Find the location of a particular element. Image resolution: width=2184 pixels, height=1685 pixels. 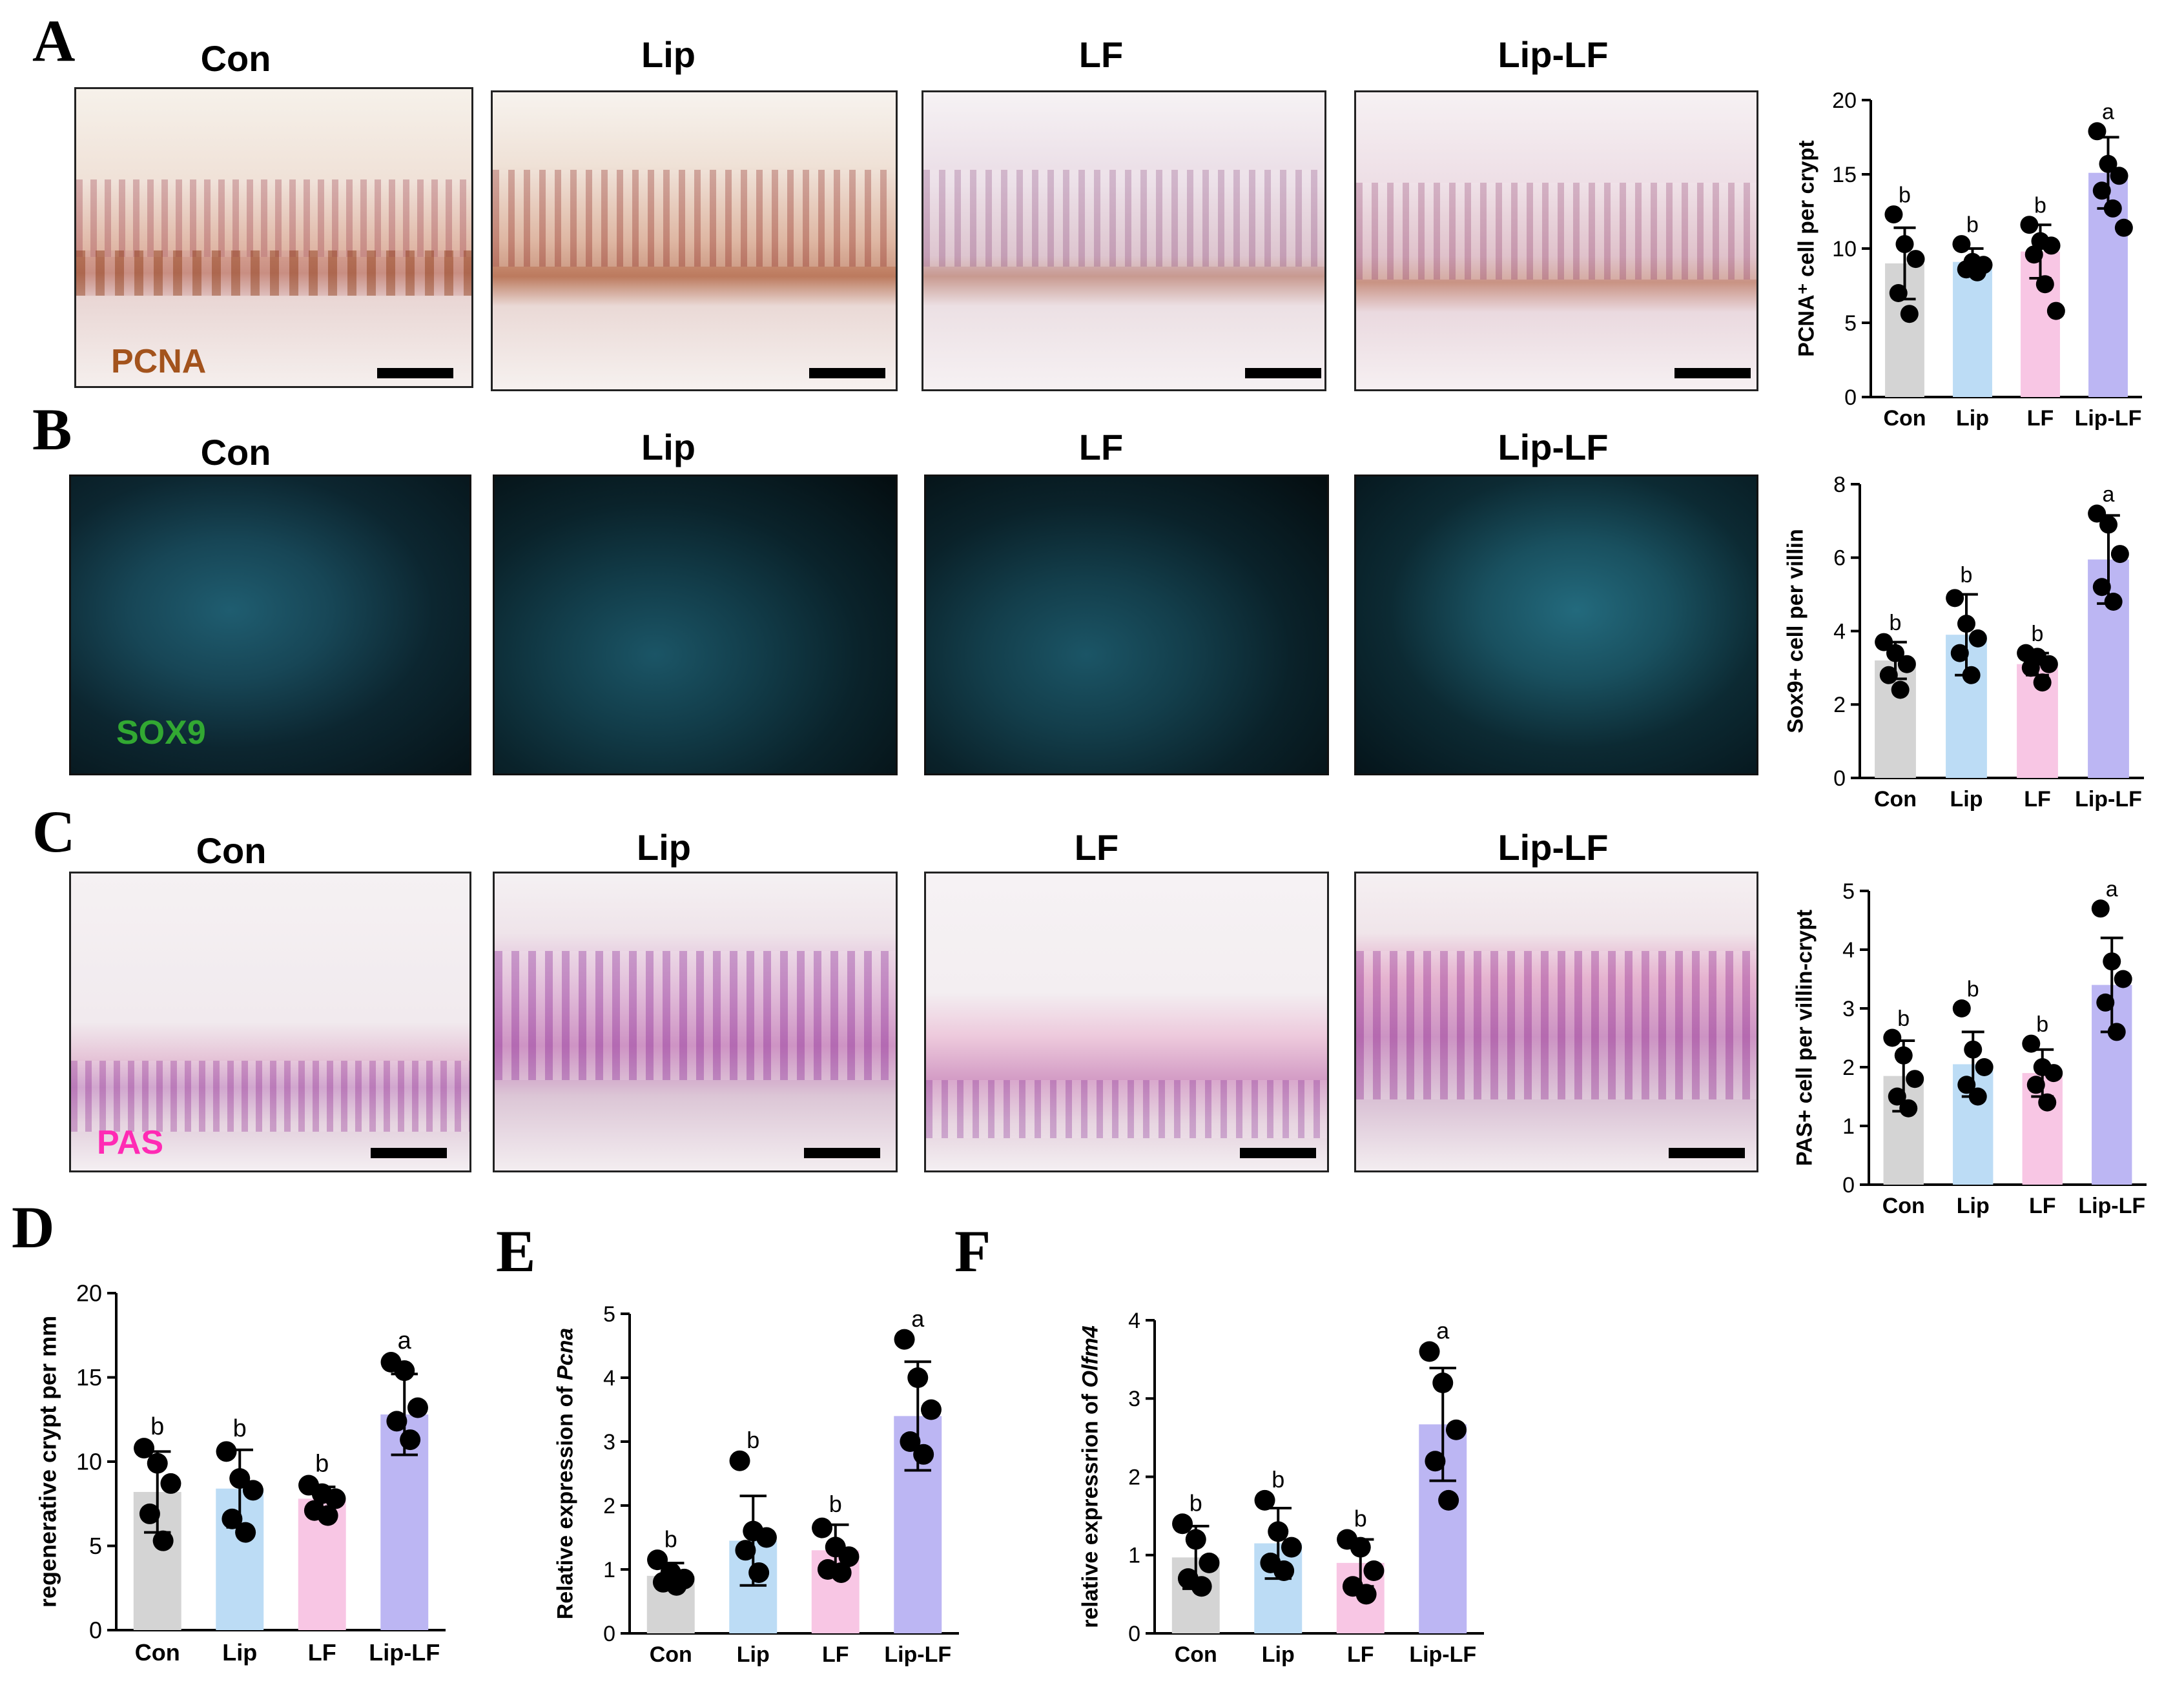

stain-label-pcna: PCNA is located at coordinates (159, 361).